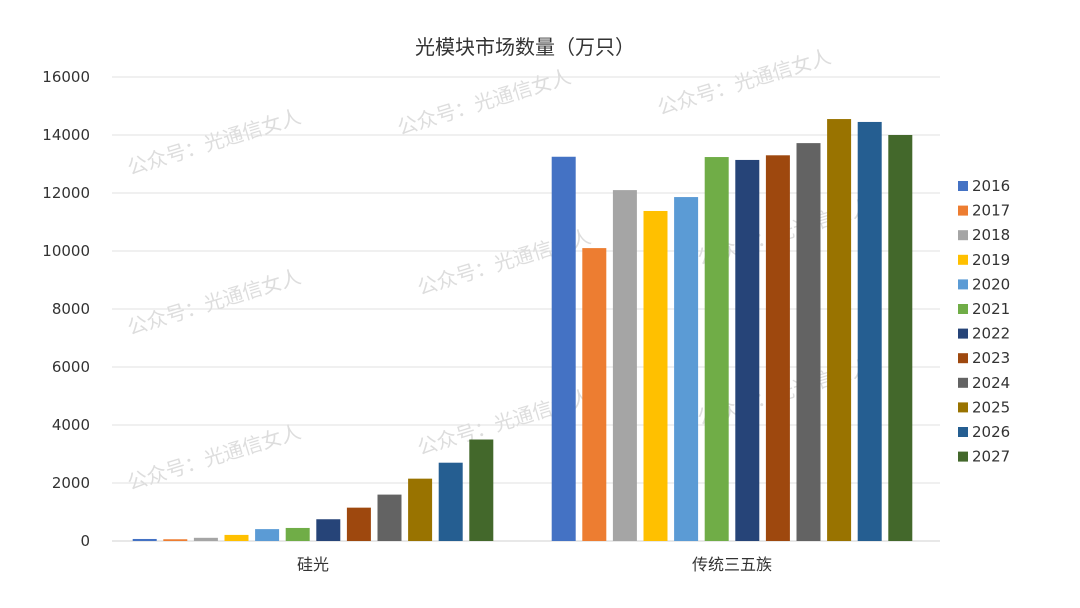  I want to click on legend-label: 2023, so click(991, 358).